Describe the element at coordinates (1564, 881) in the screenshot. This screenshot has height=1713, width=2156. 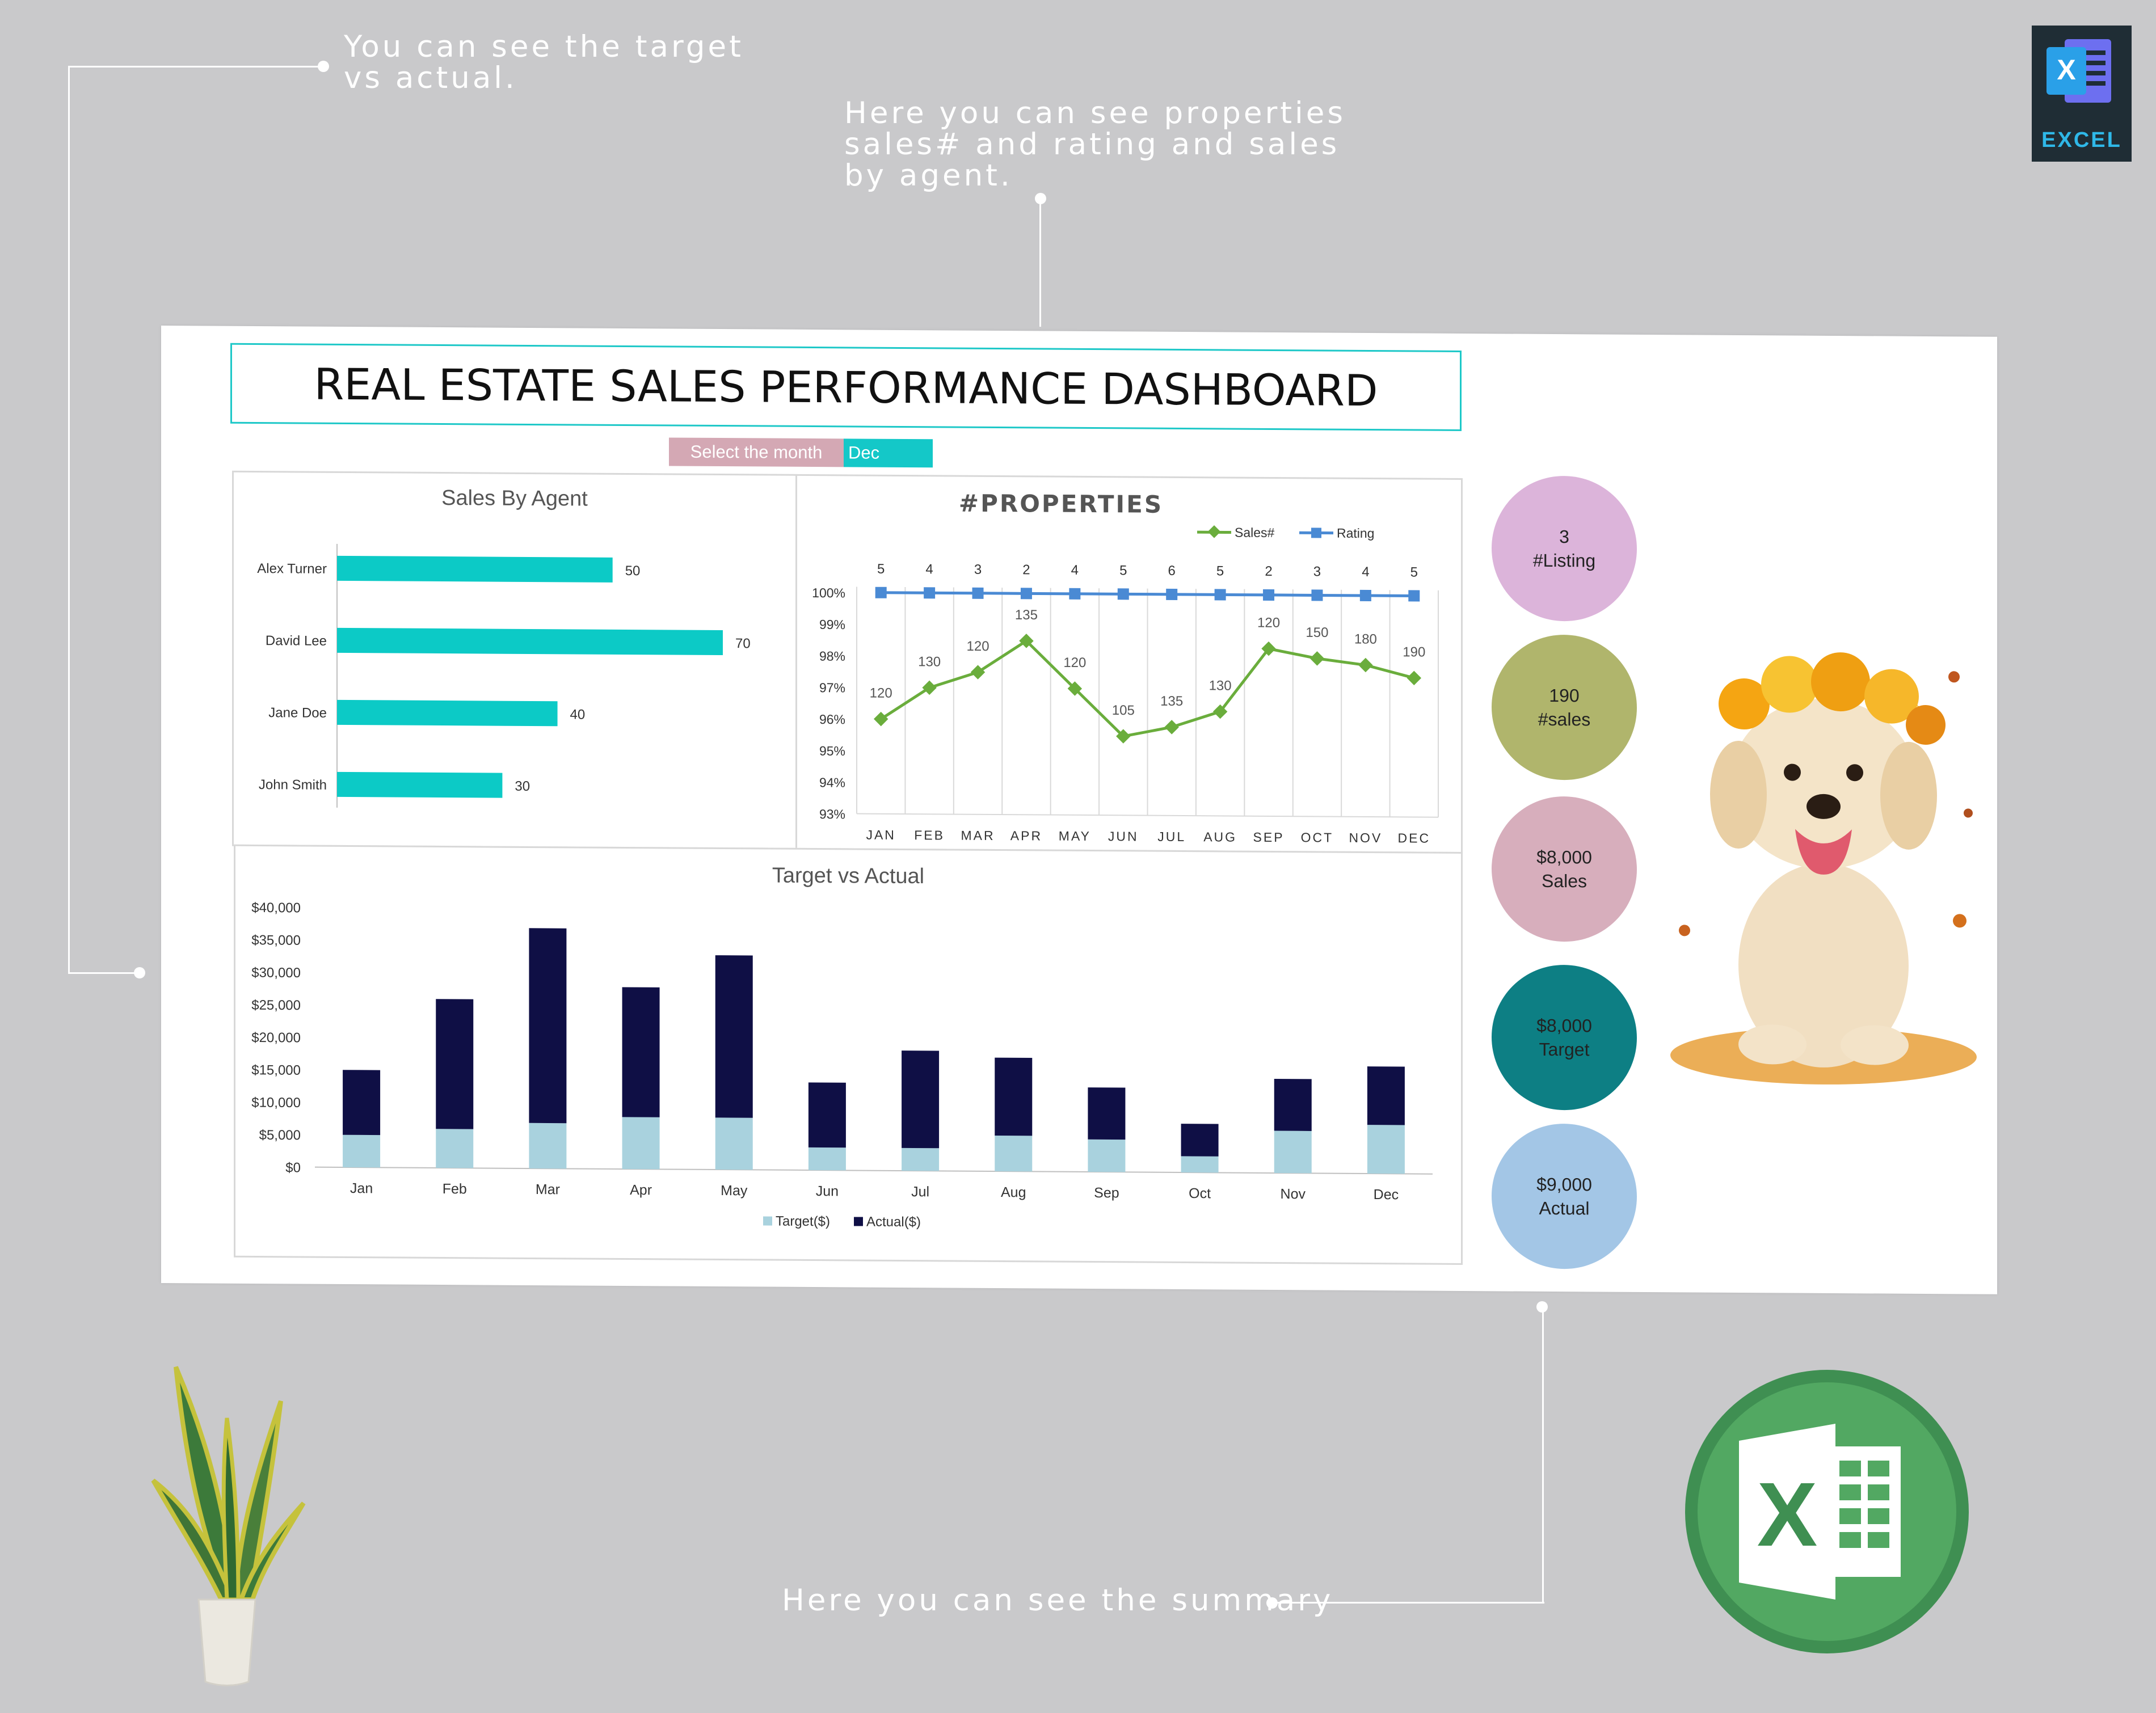
I see `kpi-label: Sales` at that location.